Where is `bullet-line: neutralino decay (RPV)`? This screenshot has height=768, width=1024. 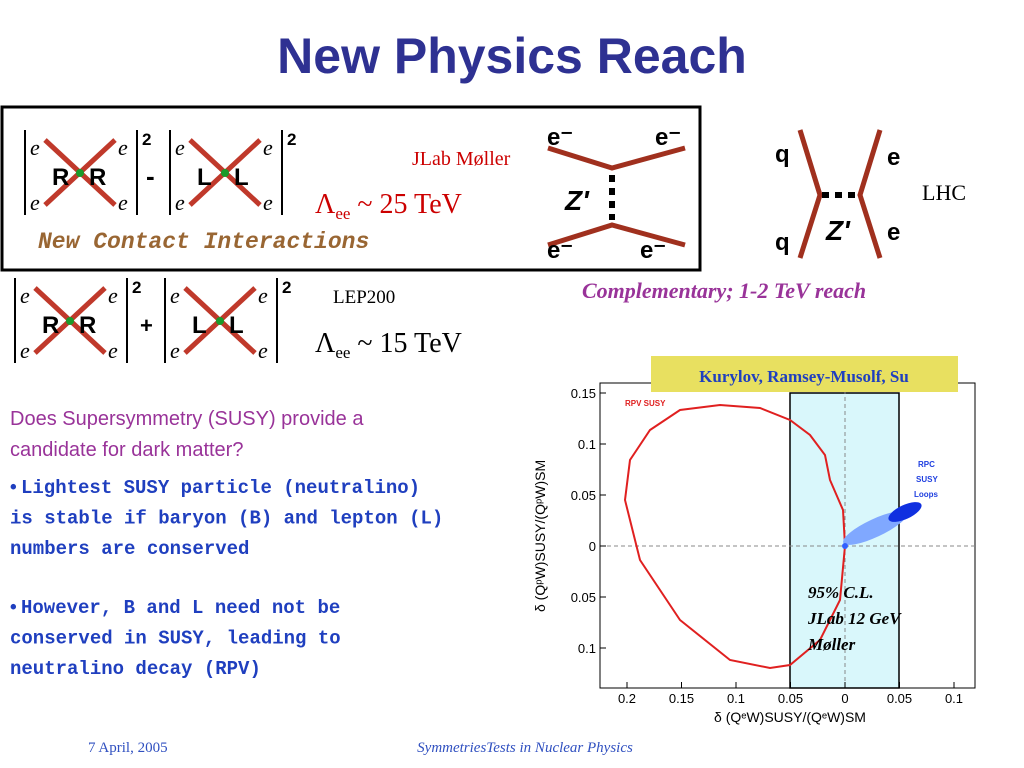
bullet-line: neutralino decay (RPV) is located at coordinates (135, 669).